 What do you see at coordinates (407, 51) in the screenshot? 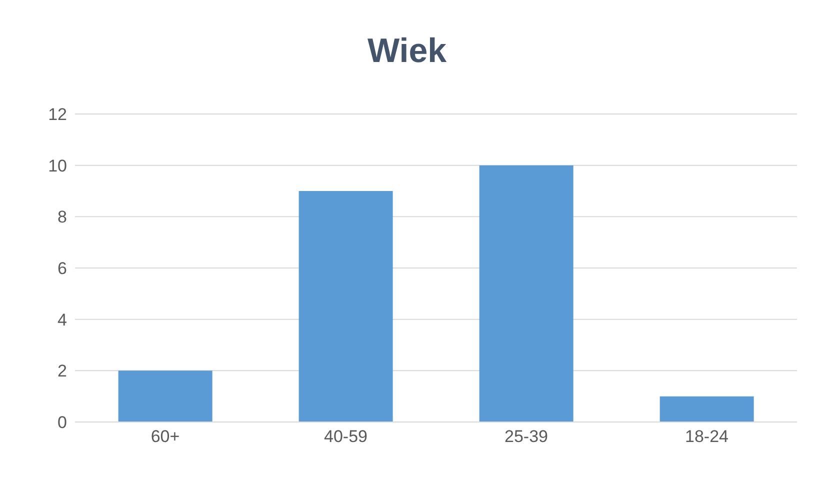
I see `chart-title: Wiek` at bounding box center [407, 51].